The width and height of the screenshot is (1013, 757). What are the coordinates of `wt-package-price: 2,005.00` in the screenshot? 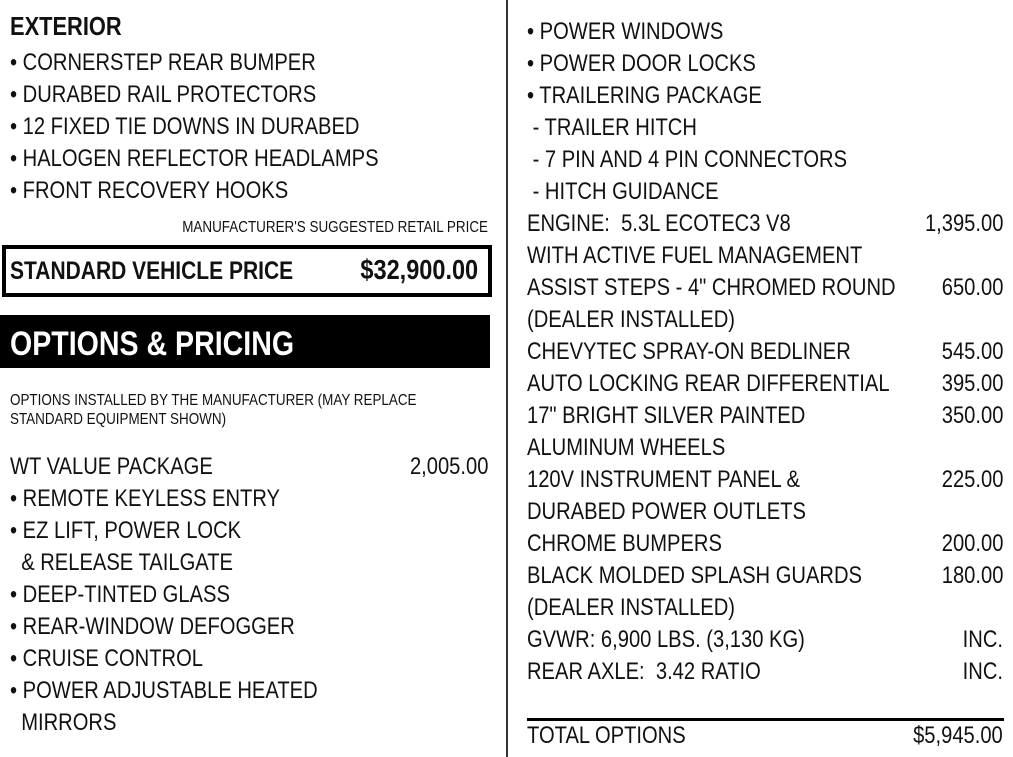 It's located at (448, 466).